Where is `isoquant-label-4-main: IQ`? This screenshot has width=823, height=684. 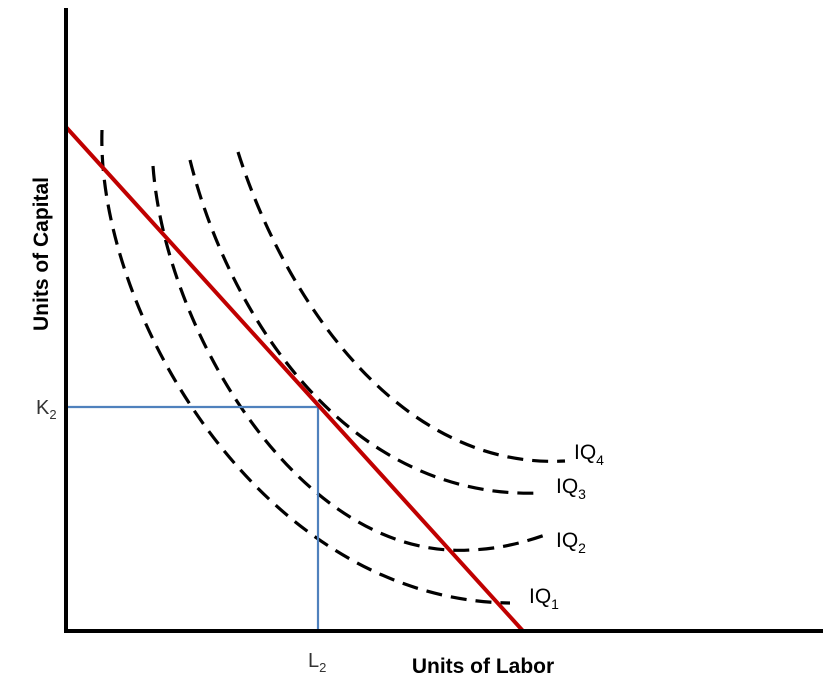
isoquant-label-4-main: IQ is located at coordinates (585, 452).